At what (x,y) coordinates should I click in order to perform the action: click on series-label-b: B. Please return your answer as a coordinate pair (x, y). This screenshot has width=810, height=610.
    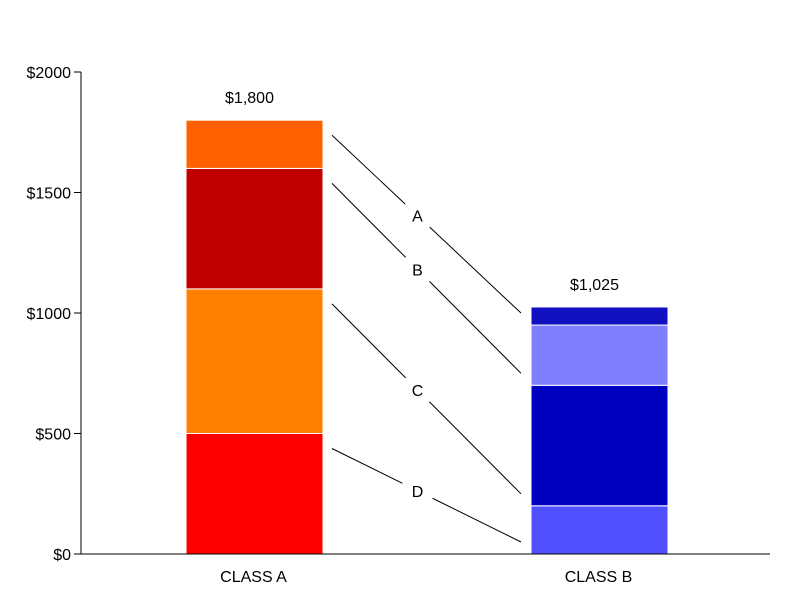
    Looking at the image, I should click on (417, 270).